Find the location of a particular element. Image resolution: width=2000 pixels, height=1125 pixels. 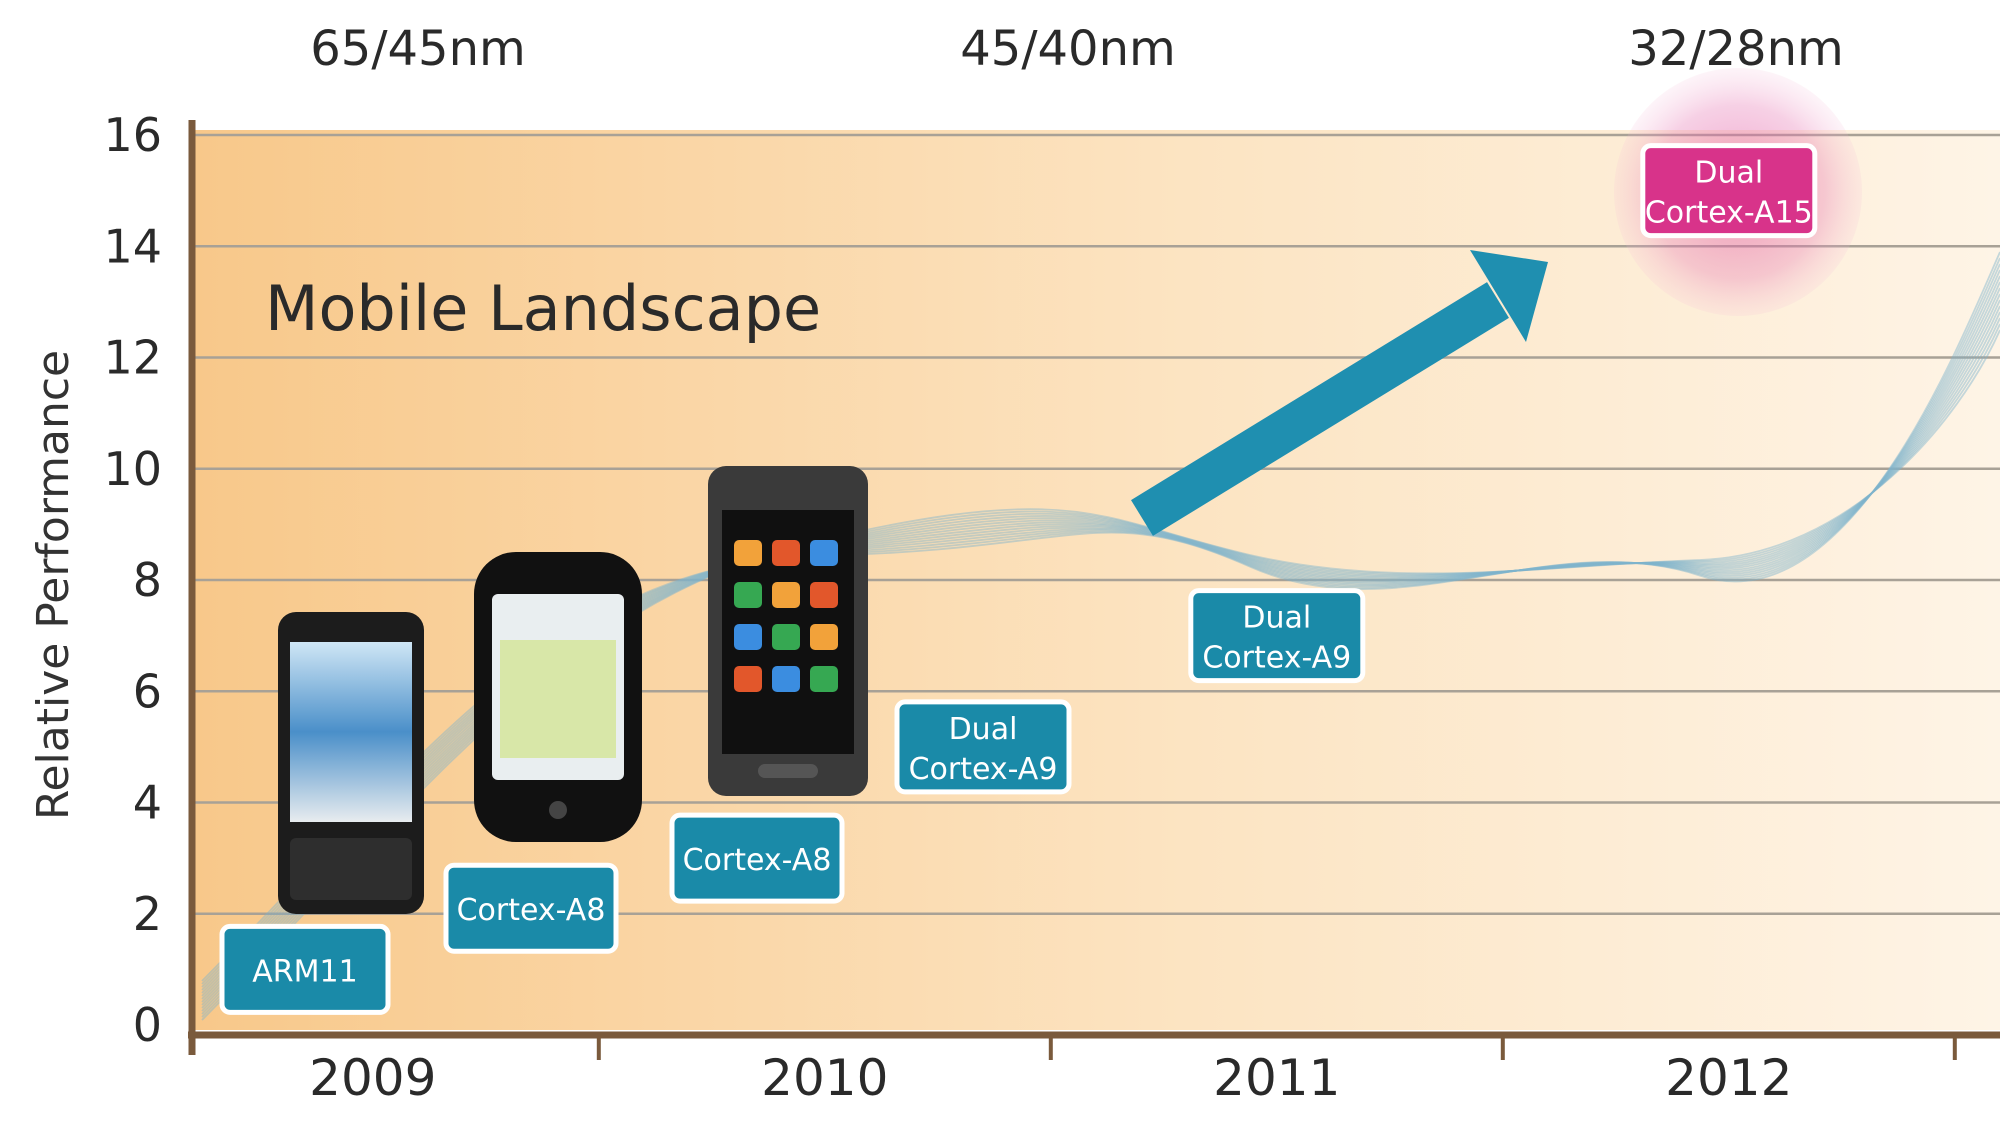

chart-title: Mobile Landscape is located at coordinates (543, 308).